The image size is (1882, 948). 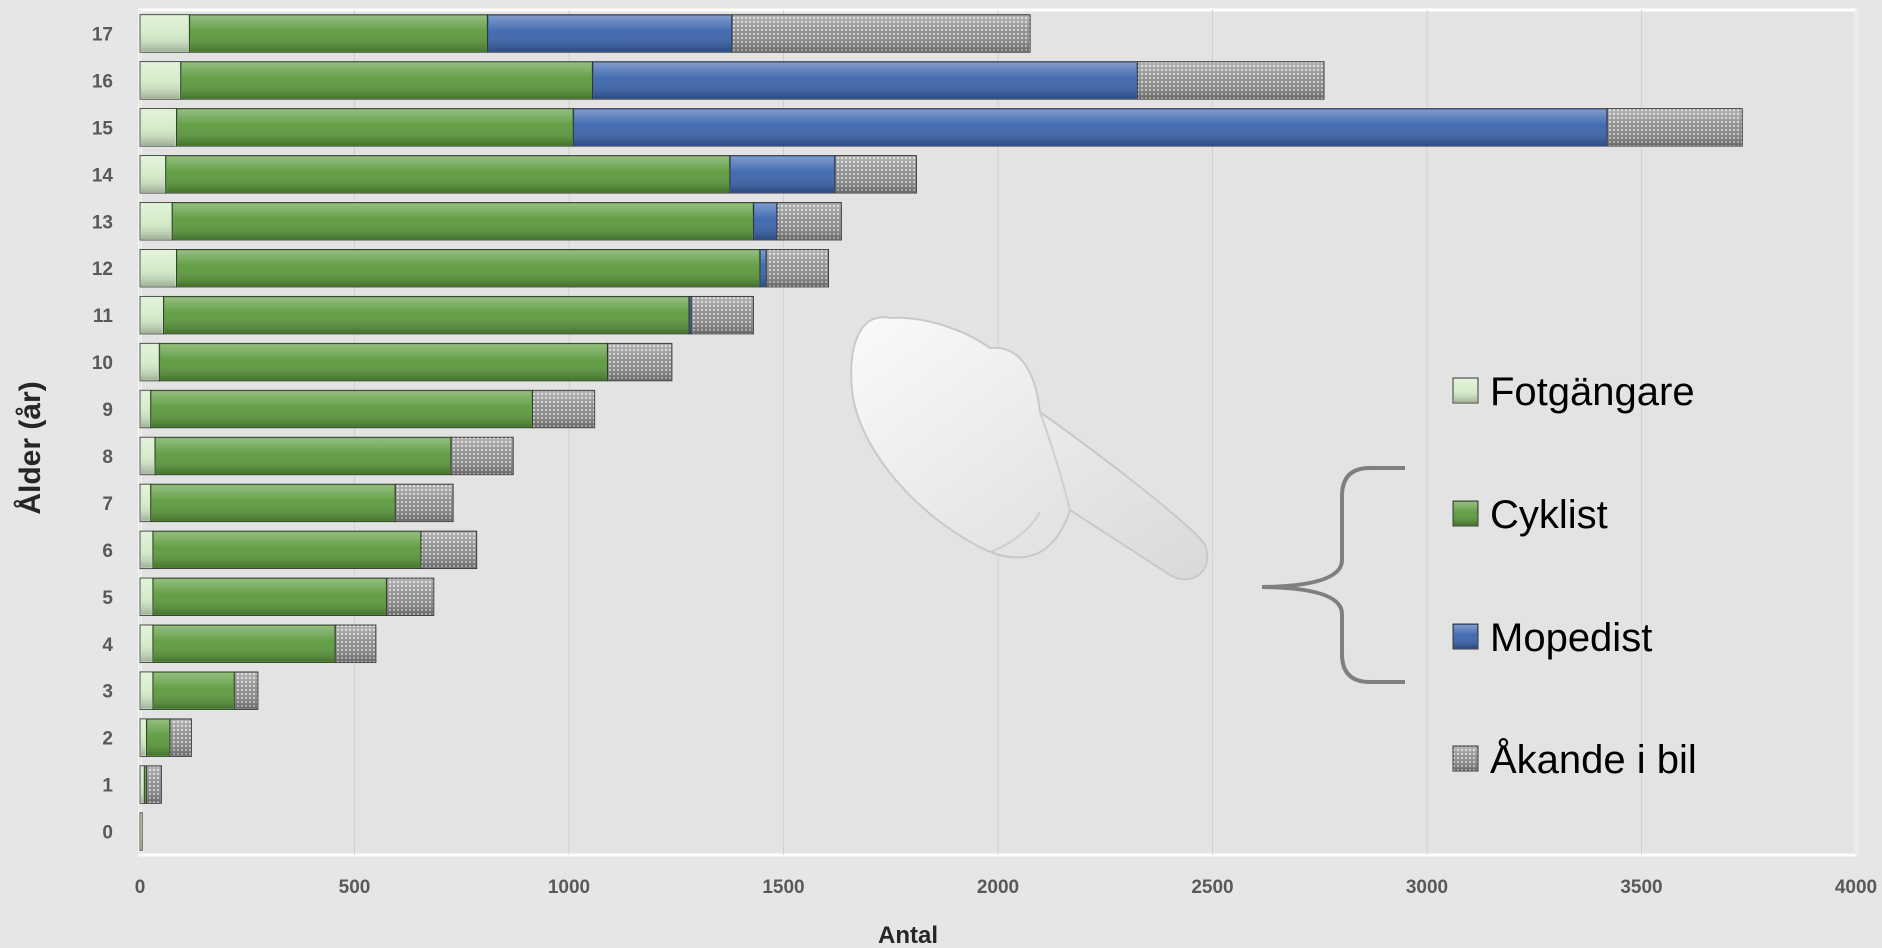 What do you see at coordinates (569, 887) in the screenshot?
I see `x-tick-label: 1000` at bounding box center [569, 887].